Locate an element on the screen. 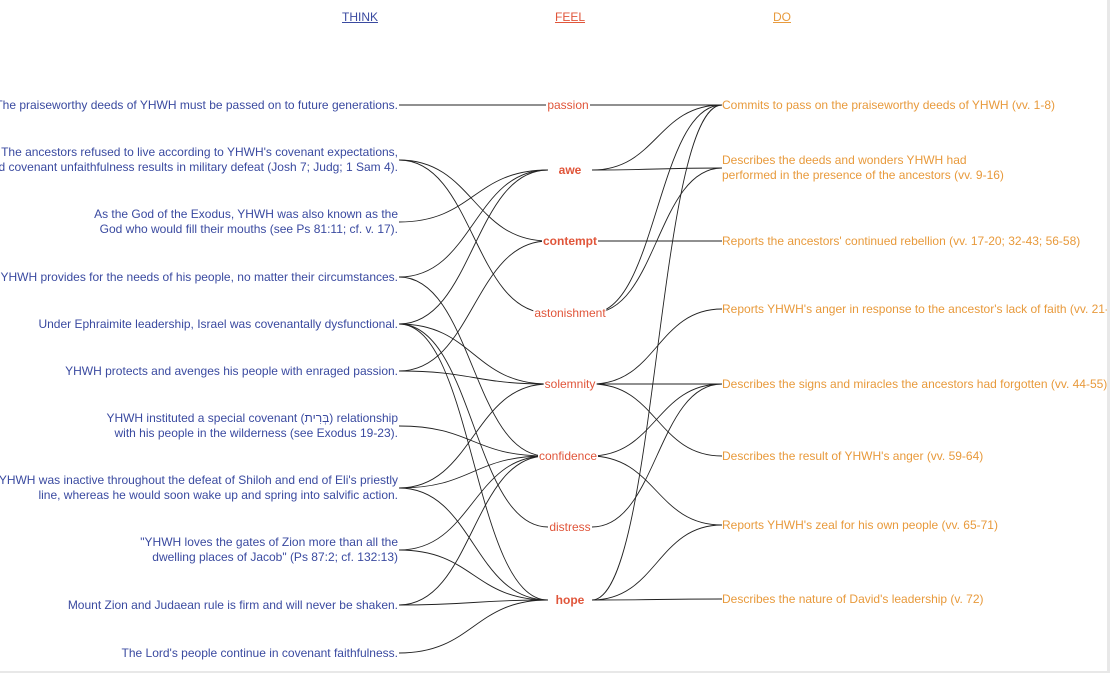 The height and width of the screenshot is (673, 1110). feel-node-awe: awe is located at coordinates (570, 170).